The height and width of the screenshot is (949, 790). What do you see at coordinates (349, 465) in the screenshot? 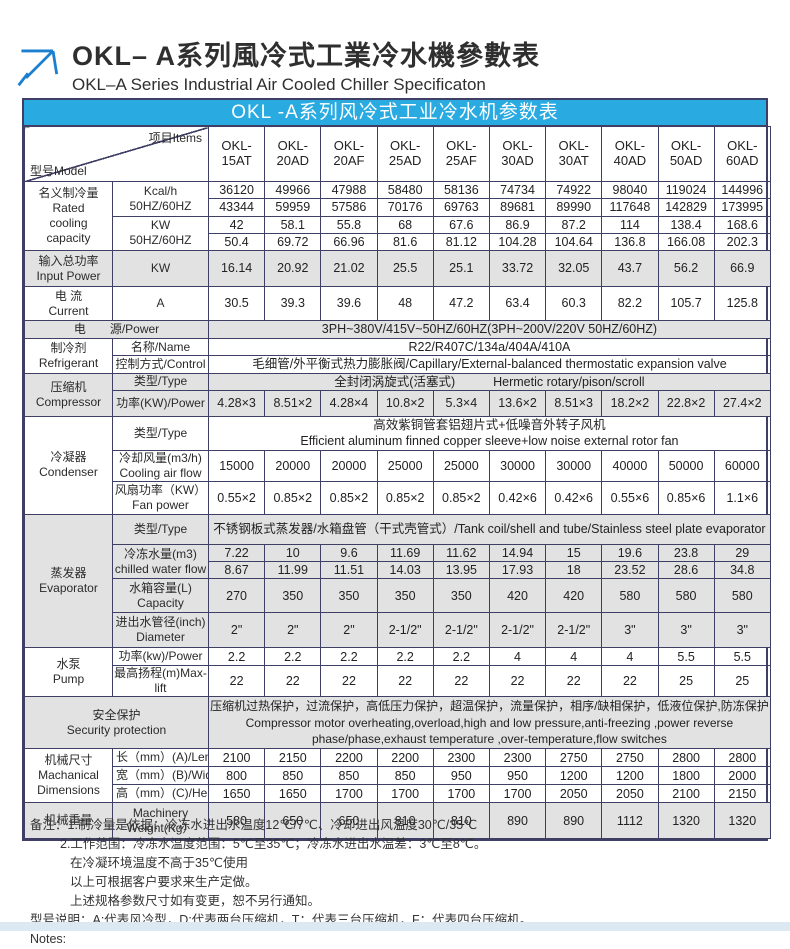
I see `value-cell: 20000` at bounding box center [349, 465].